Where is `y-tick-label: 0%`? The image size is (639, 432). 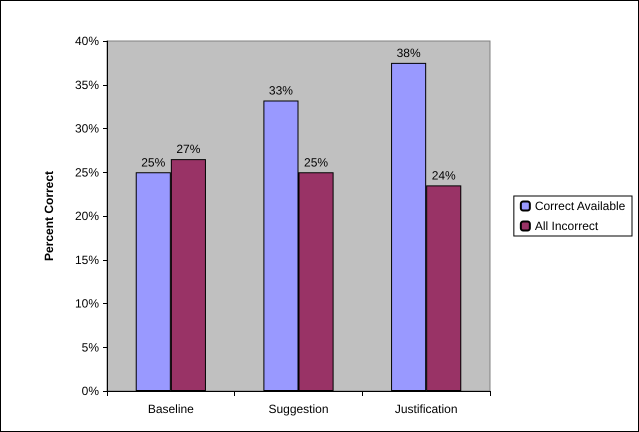 y-tick-label: 0% is located at coordinates (91, 391).